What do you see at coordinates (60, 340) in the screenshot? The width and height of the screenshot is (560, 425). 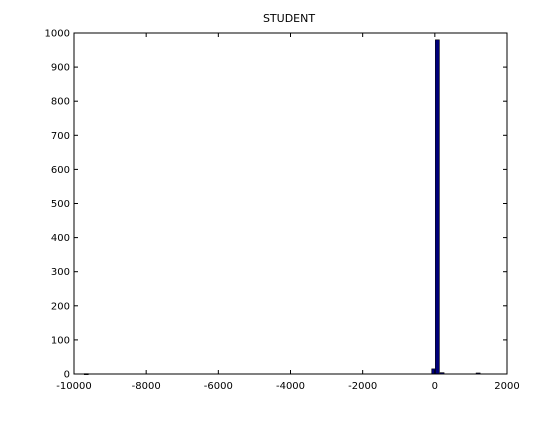 I see `y-tick-label: 100` at bounding box center [60, 340].